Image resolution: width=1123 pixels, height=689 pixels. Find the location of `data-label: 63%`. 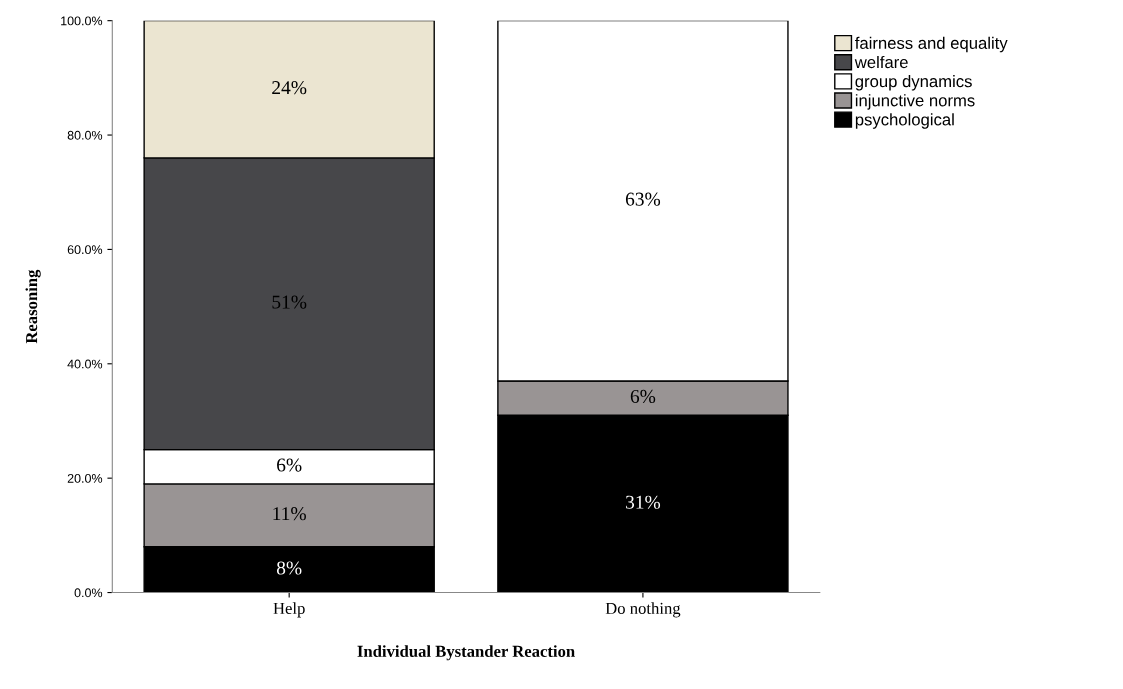

data-label: 63% is located at coordinates (643, 199).